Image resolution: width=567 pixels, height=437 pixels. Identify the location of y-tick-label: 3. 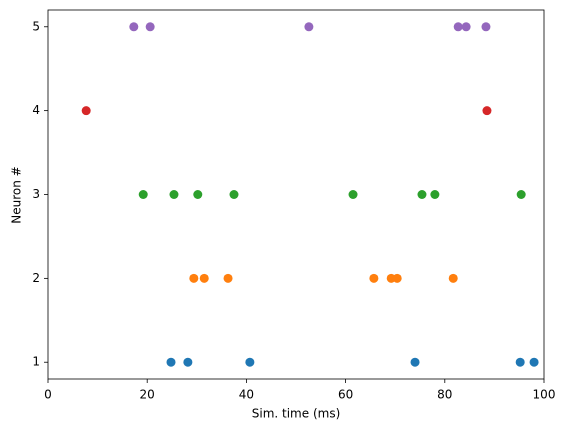
(36, 194).